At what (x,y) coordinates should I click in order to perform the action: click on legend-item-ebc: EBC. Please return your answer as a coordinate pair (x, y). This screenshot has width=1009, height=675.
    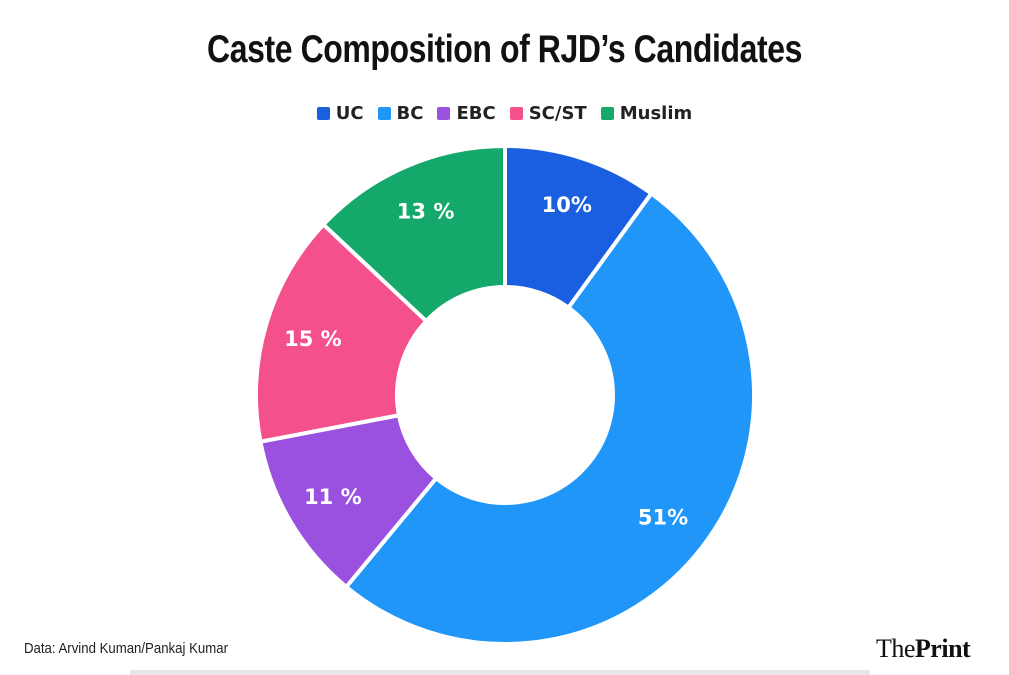
    Looking at the image, I should click on (466, 113).